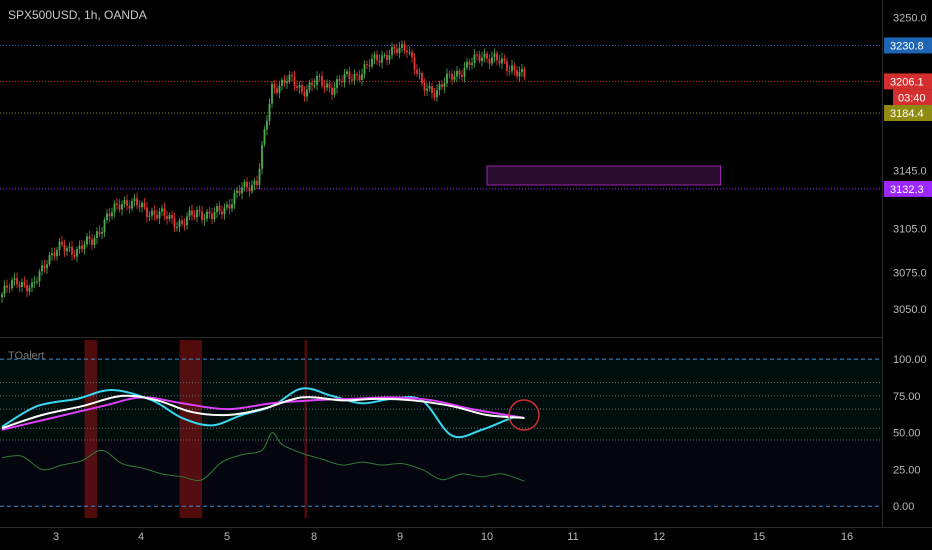 The image size is (932, 550). I want to click on osc-series-white, so click(263, 412).